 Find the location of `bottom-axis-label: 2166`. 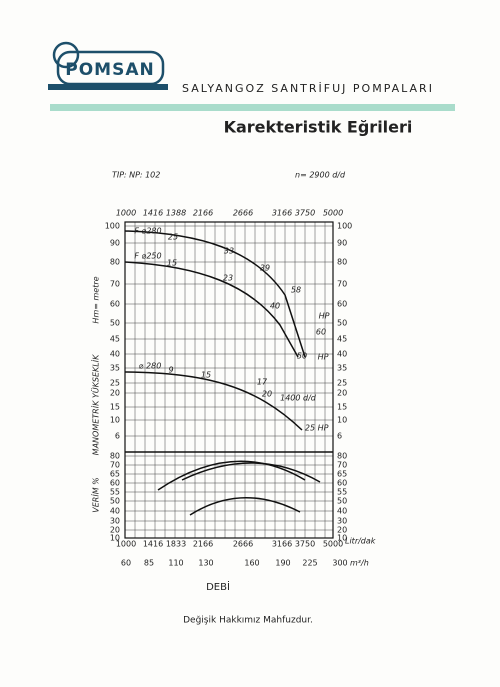

bottom-axis-label: 2166 is located at coordinates (203, 544).